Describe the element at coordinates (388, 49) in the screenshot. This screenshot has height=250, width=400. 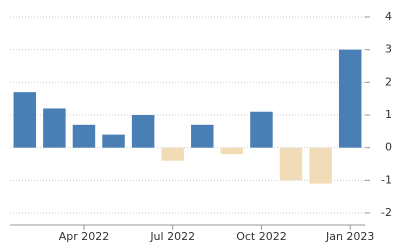
I see `y-tick-label: 3` at that location.